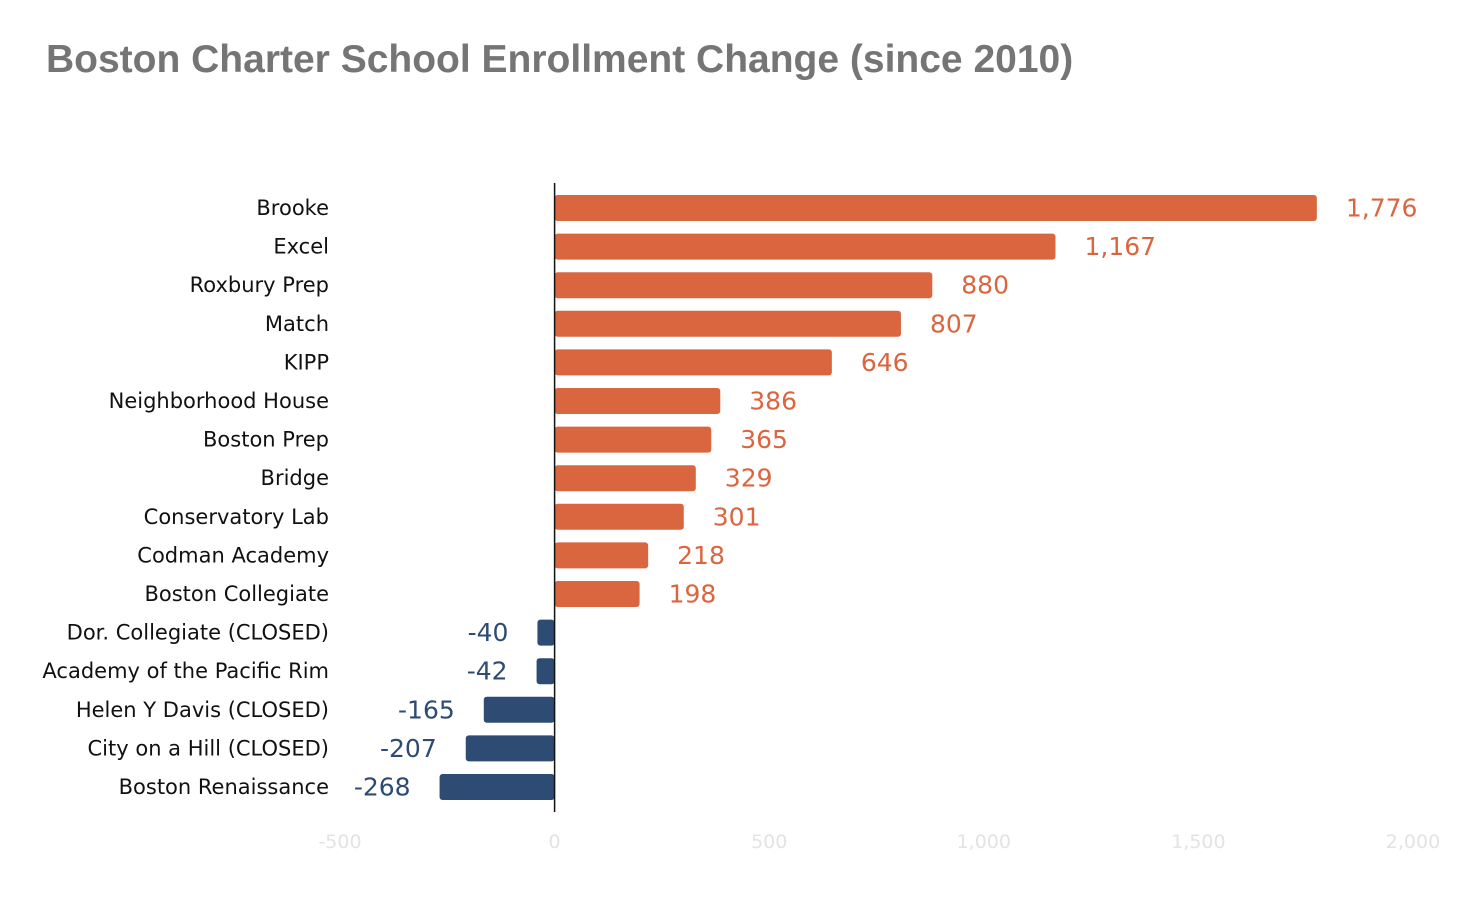 The image size is (1458, 902). What do you see at coordinates (1120, 246) in the screenshot?
I see `value-label: 1,167` at bounding box center [1120, 246].